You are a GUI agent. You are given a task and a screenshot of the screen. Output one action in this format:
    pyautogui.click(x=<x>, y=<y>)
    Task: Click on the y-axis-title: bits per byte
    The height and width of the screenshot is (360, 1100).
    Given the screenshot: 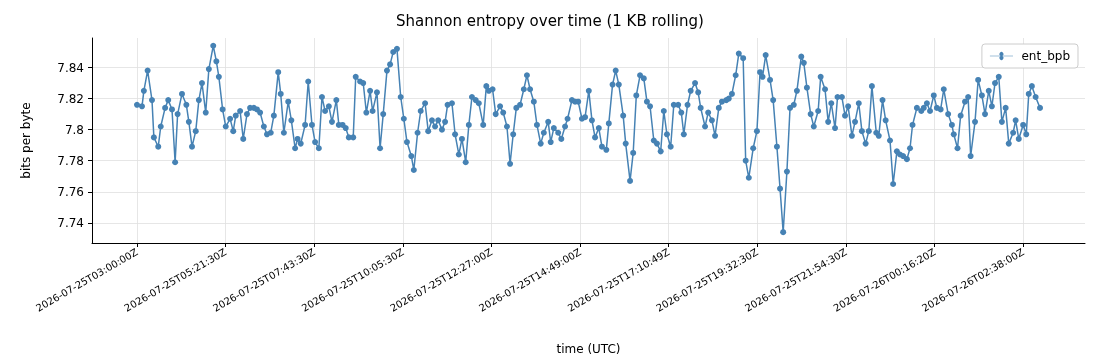 What is the action you would take?
    pyautogui.click(x=26, y=140)
    